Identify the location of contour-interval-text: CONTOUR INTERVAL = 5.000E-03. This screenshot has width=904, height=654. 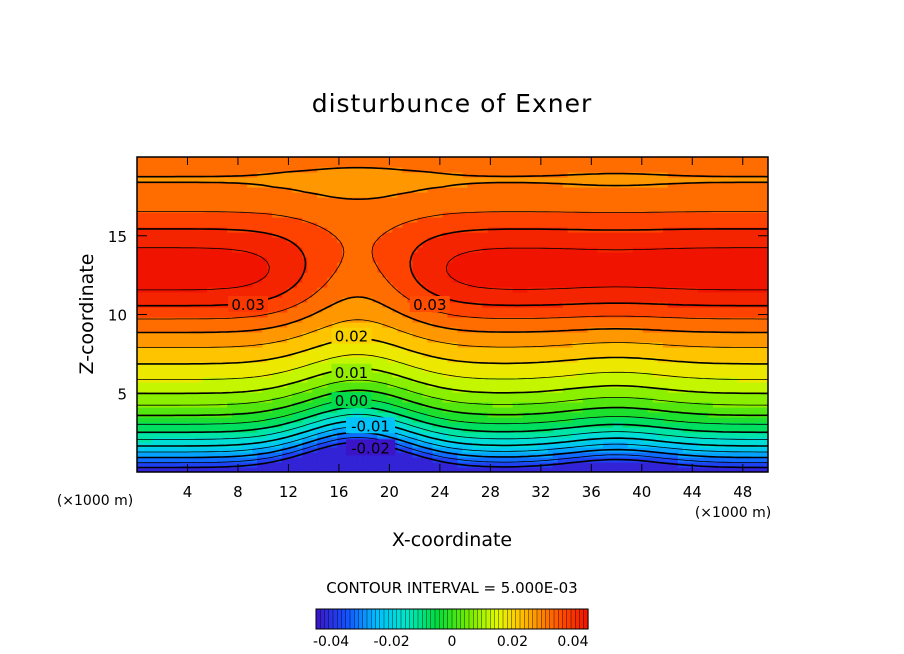
(451, 588).